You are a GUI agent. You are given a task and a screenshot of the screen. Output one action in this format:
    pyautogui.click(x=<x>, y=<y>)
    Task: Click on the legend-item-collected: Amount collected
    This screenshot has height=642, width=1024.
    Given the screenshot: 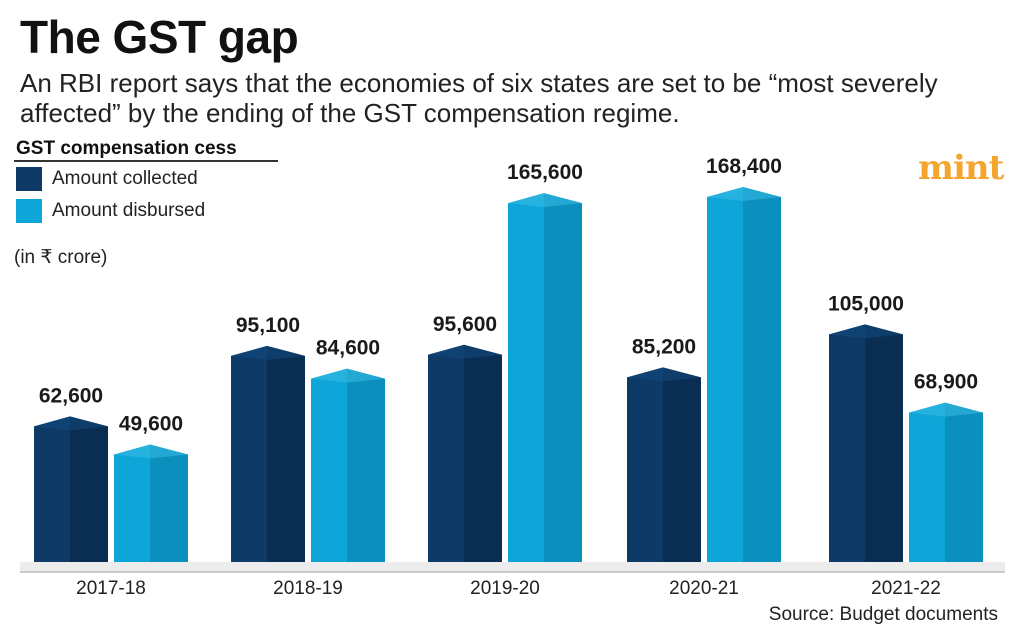 What is the action you would take?
    pyautogui.click(x=107, y=179)
    